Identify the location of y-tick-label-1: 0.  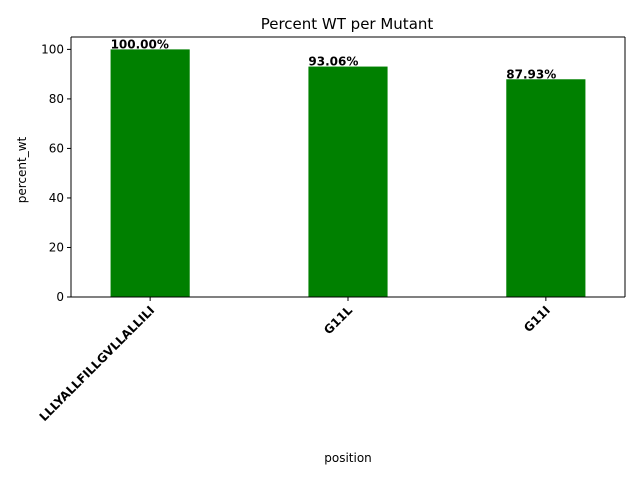
(60, 297).